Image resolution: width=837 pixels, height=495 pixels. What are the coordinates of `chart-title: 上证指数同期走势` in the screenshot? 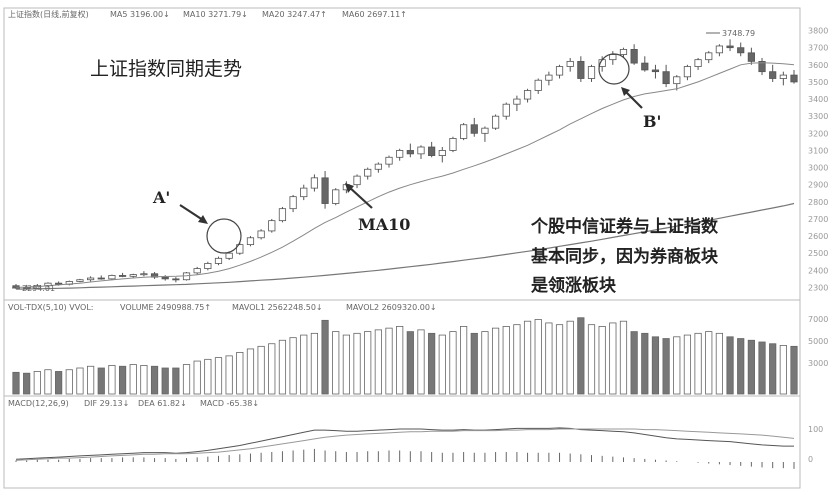 It's located at (166, 69).